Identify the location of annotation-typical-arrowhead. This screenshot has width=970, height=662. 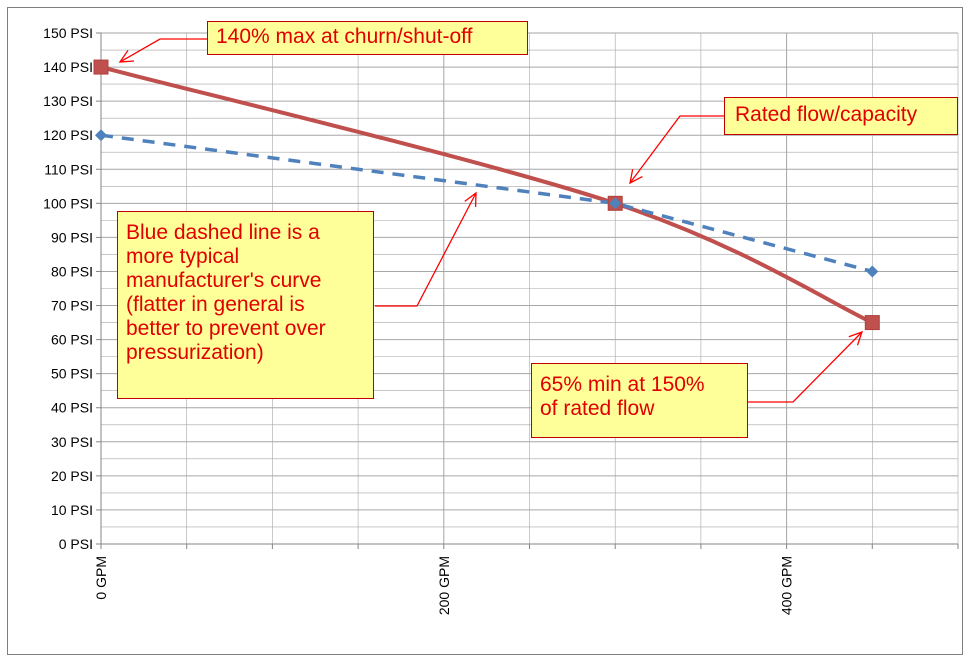
(470, 199).